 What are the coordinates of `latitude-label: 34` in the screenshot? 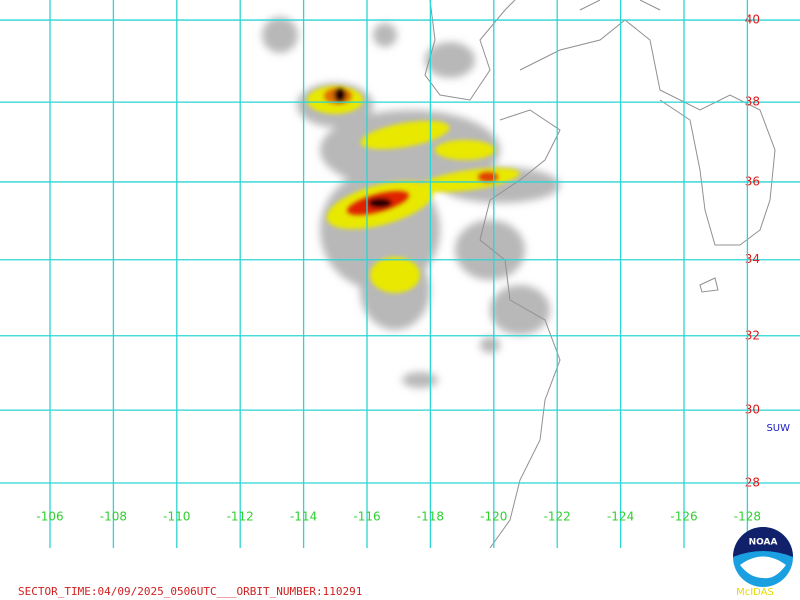 It's located at (752, 259).